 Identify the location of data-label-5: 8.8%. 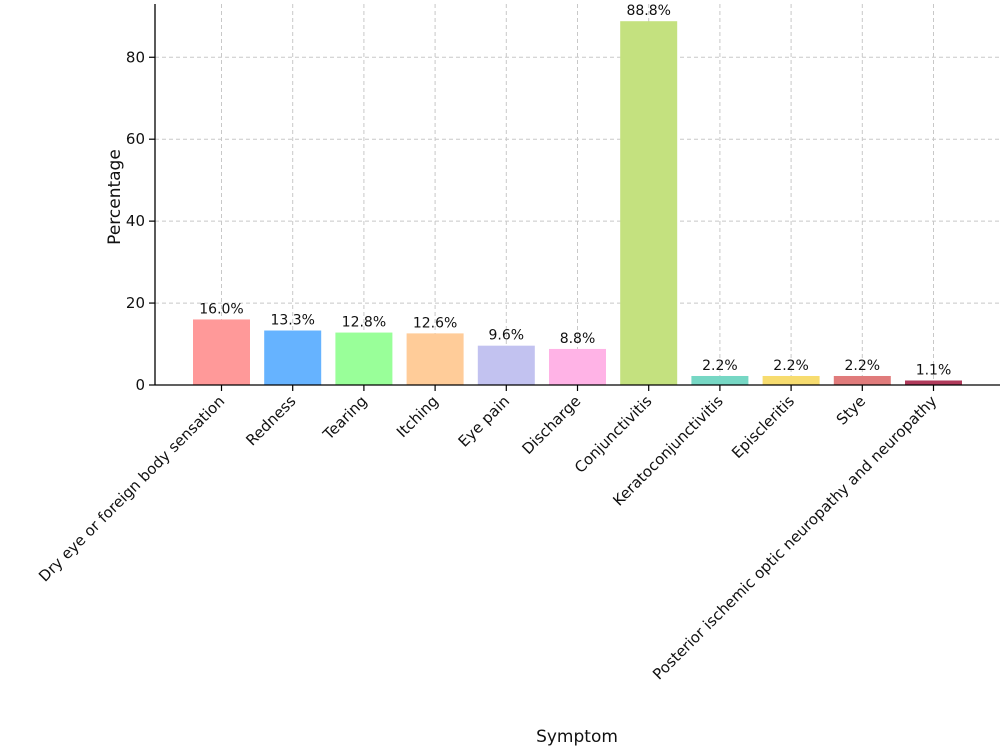
(578, 339).